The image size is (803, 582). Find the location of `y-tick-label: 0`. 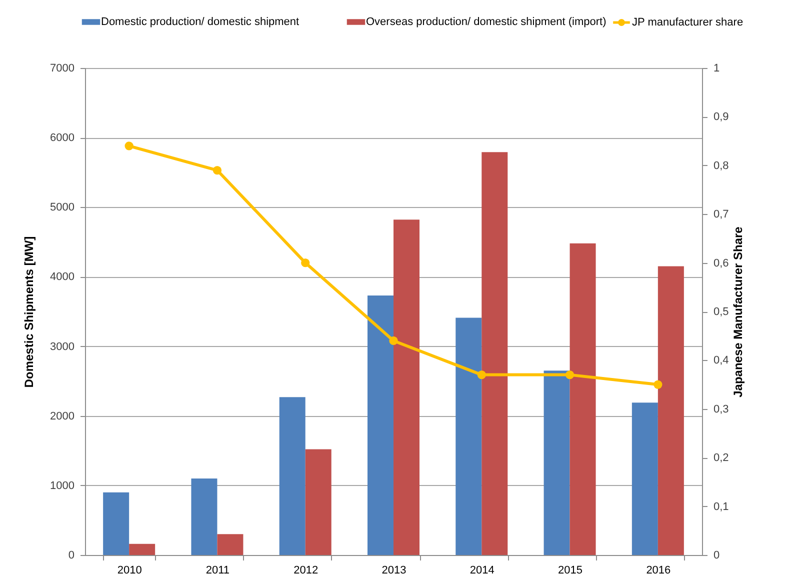

y-tick-label: 0 is located at coordinates (71, 556).